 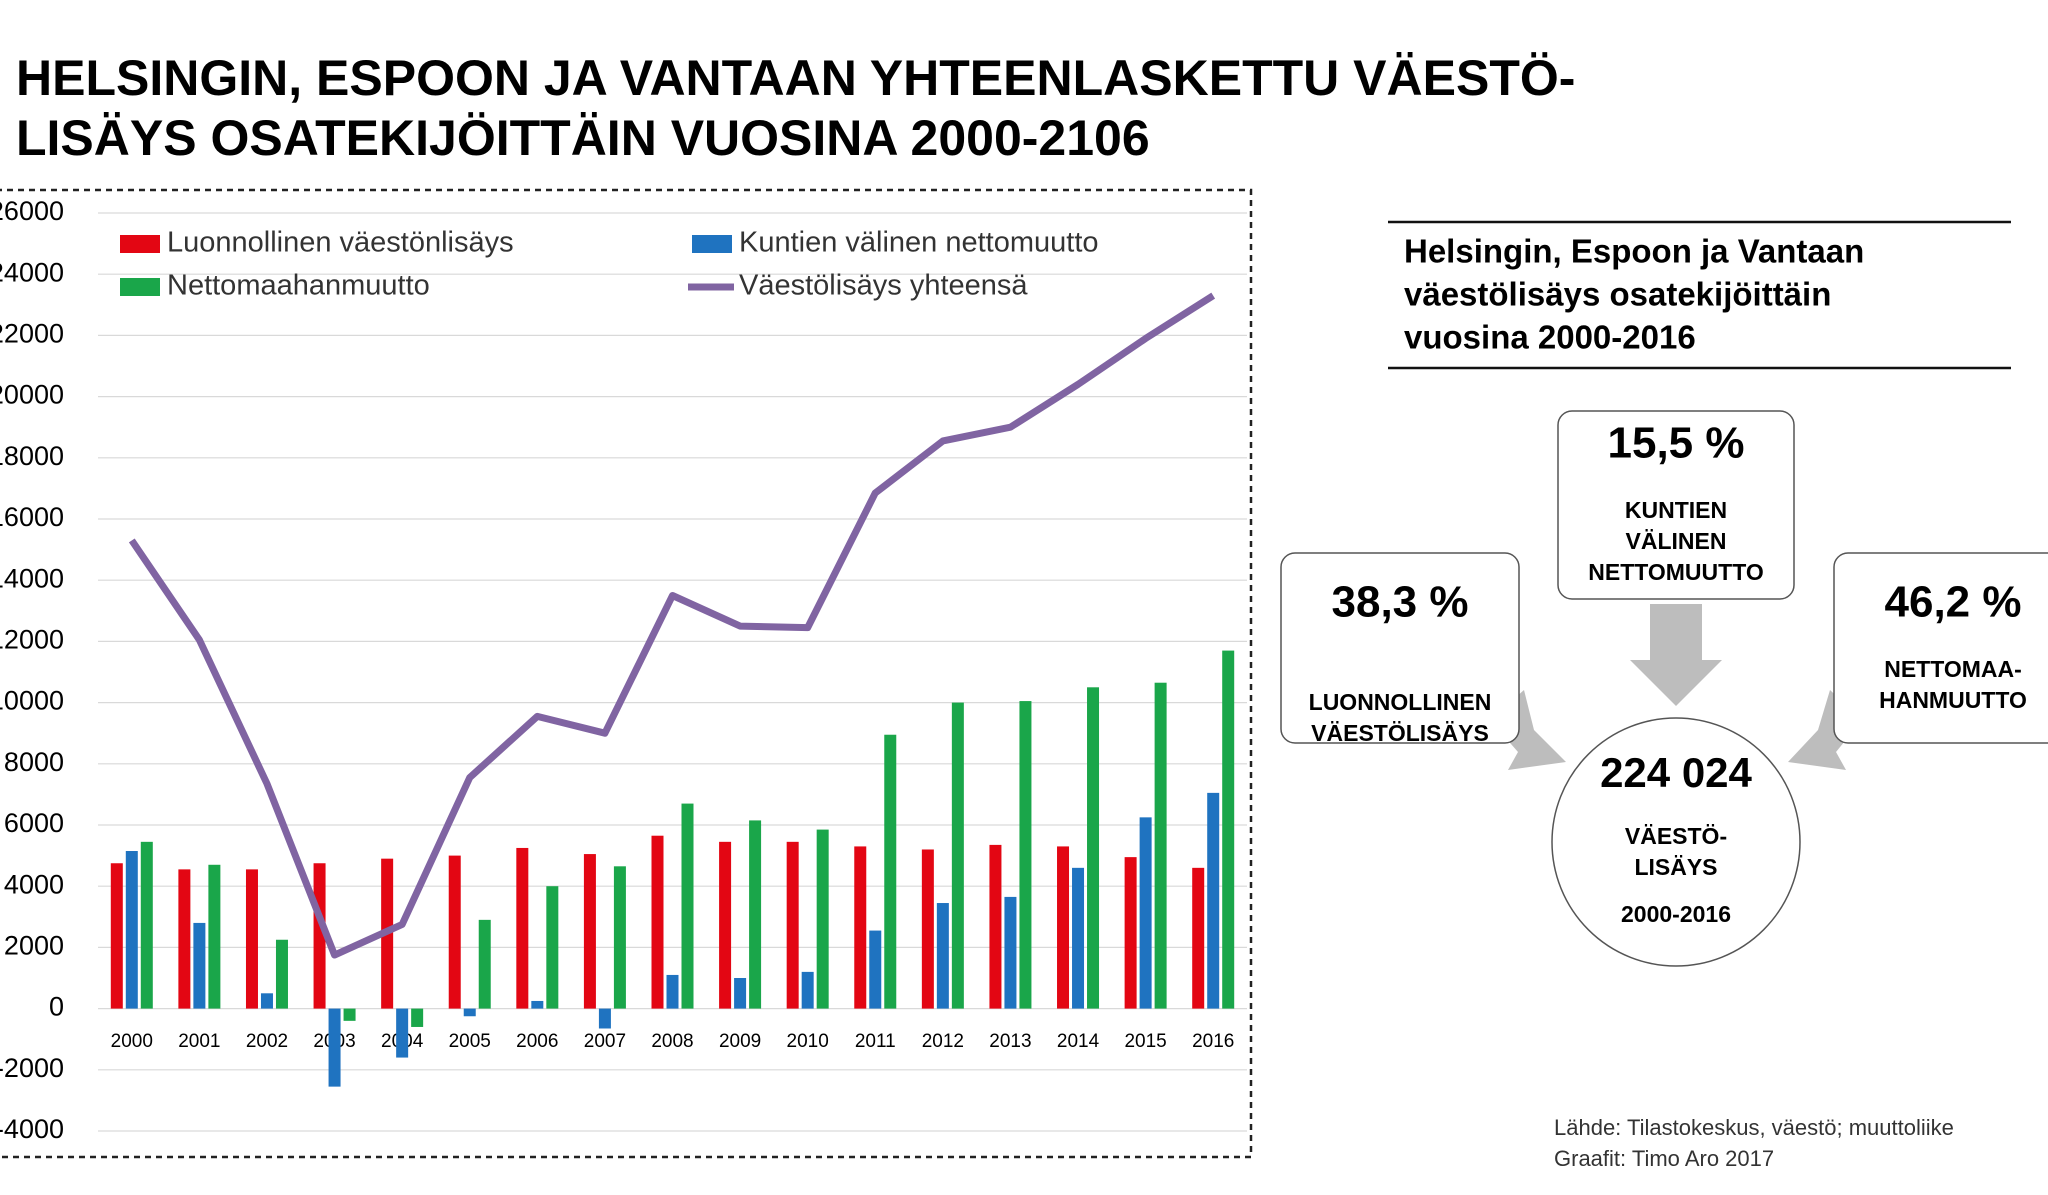 What do you see at coordinates (672, 1041) in the screenshot?
I see `x-tick-label: 2008` at bounding box center [672, 1041].